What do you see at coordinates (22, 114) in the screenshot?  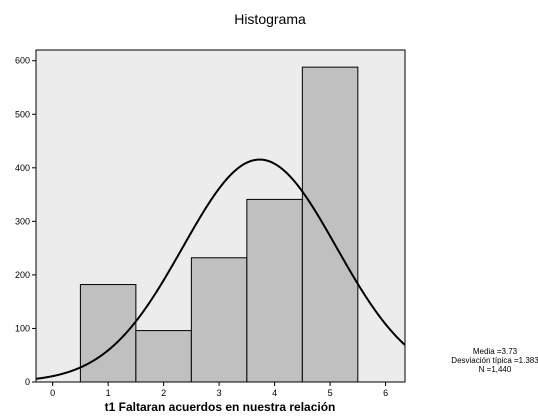 I see `y-tick-label: 500` at bounding box center [22, 114].